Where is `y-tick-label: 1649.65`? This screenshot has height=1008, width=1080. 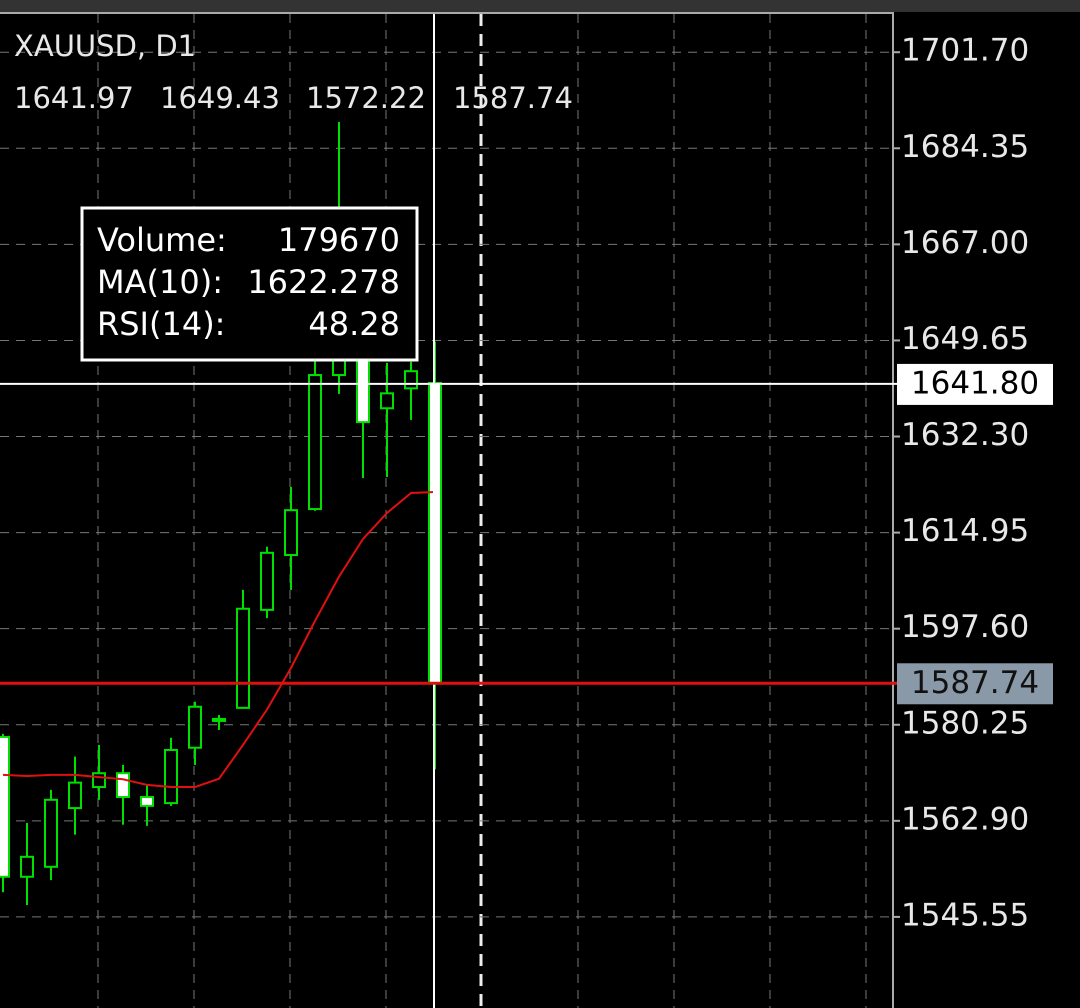 y-tick-label: 1649.65 is located at coordinates (965, 339).